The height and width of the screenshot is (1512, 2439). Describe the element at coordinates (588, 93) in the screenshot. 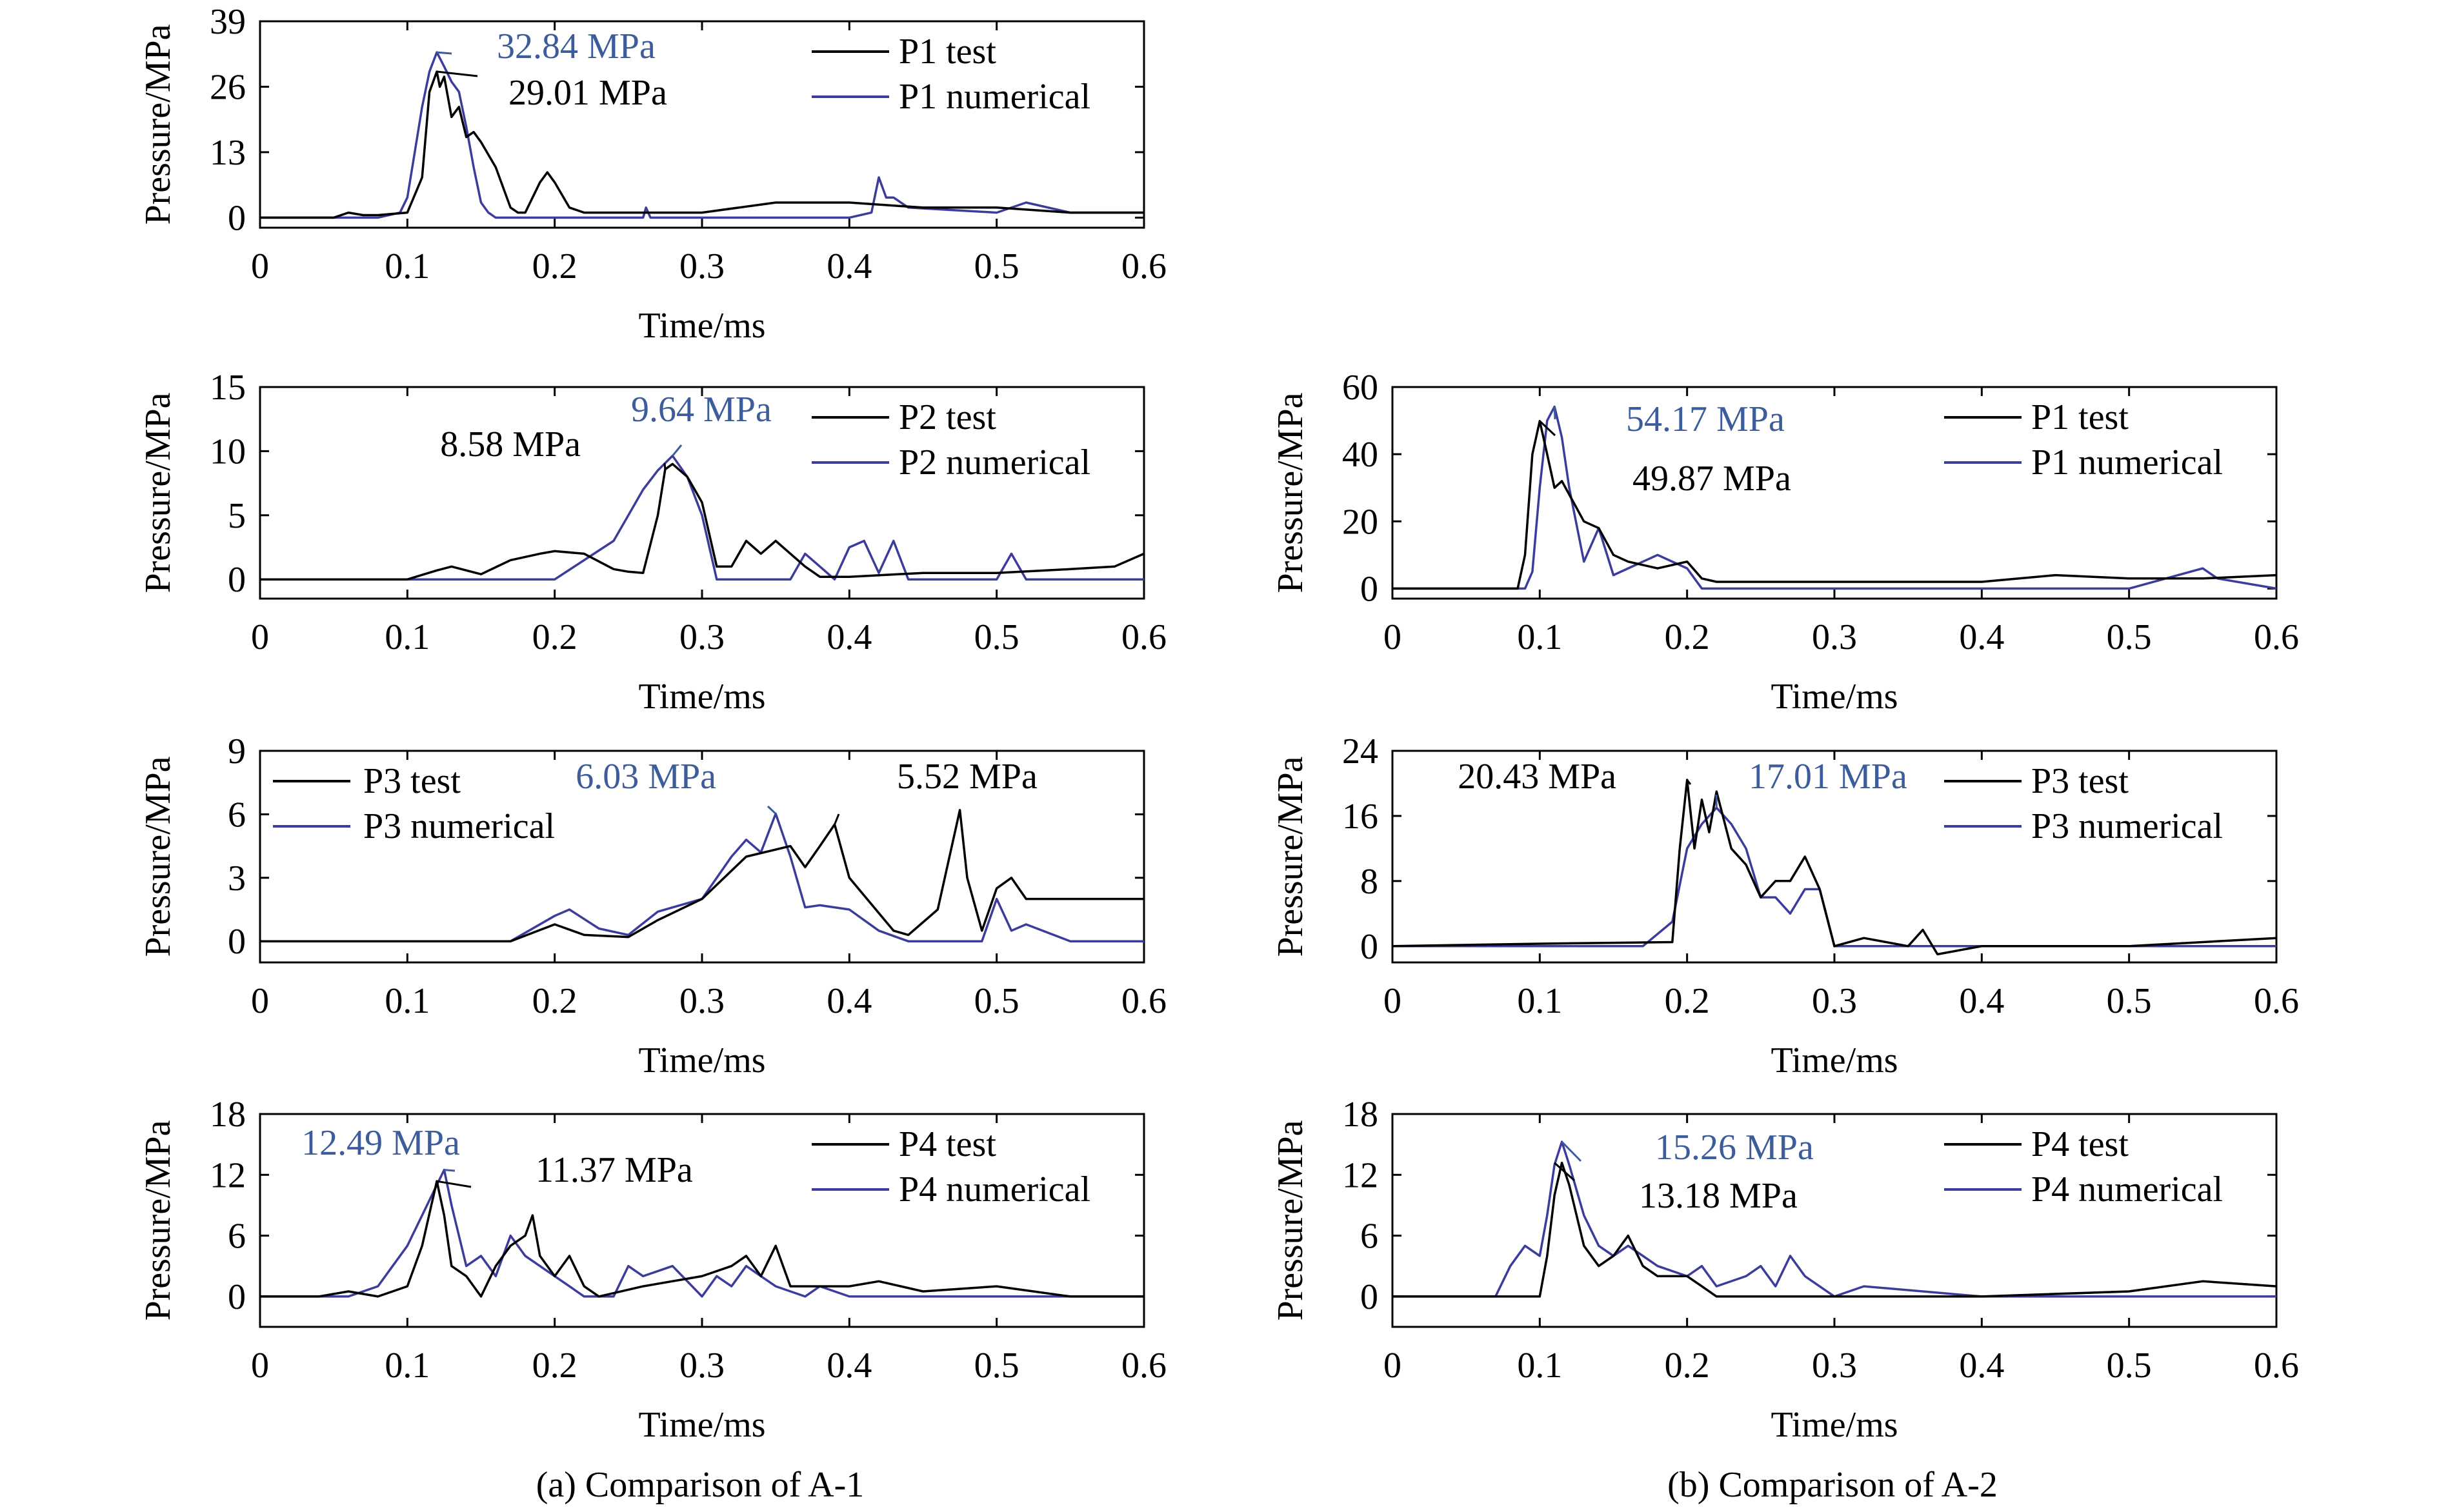

I see `peak-annotation: 29.01 MPa` at that location.